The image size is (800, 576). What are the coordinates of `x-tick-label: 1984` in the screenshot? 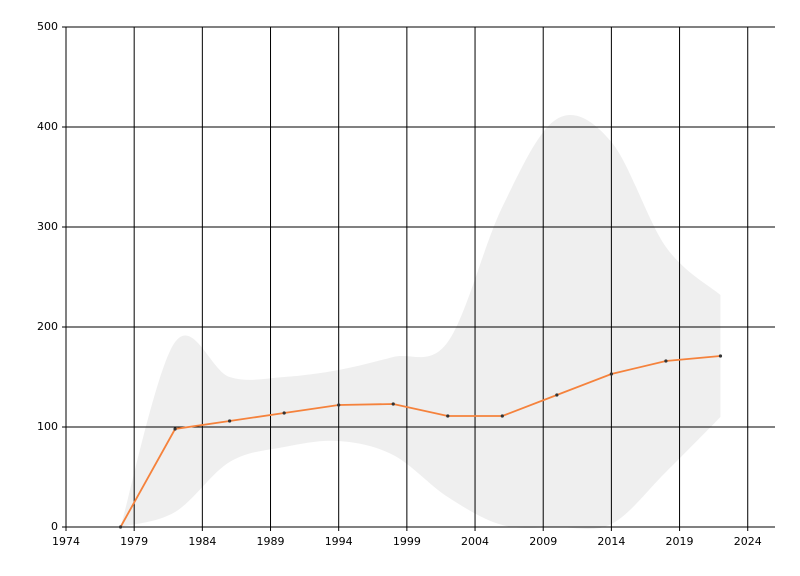 It's located at (202, 541).